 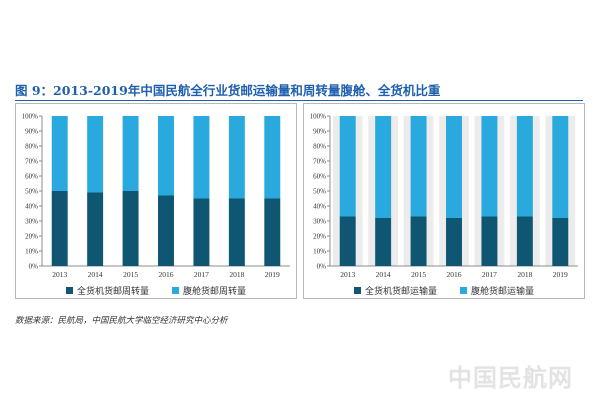 I want to click on data-source-note: 数据来源：民航局，中国民航大学临空经济研究中心分析, so click(x=121, y=321).